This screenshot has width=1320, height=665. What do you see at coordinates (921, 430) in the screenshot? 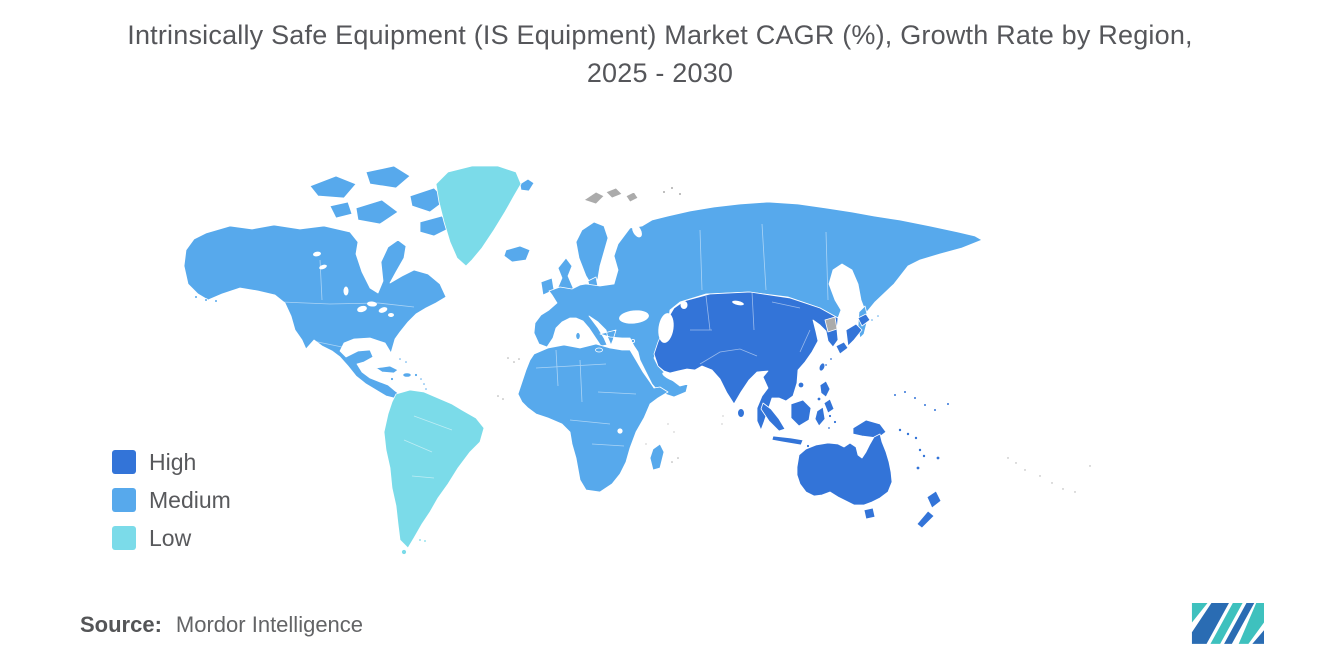
I see `region-pacific-islands` at bounding box center [921, 430].